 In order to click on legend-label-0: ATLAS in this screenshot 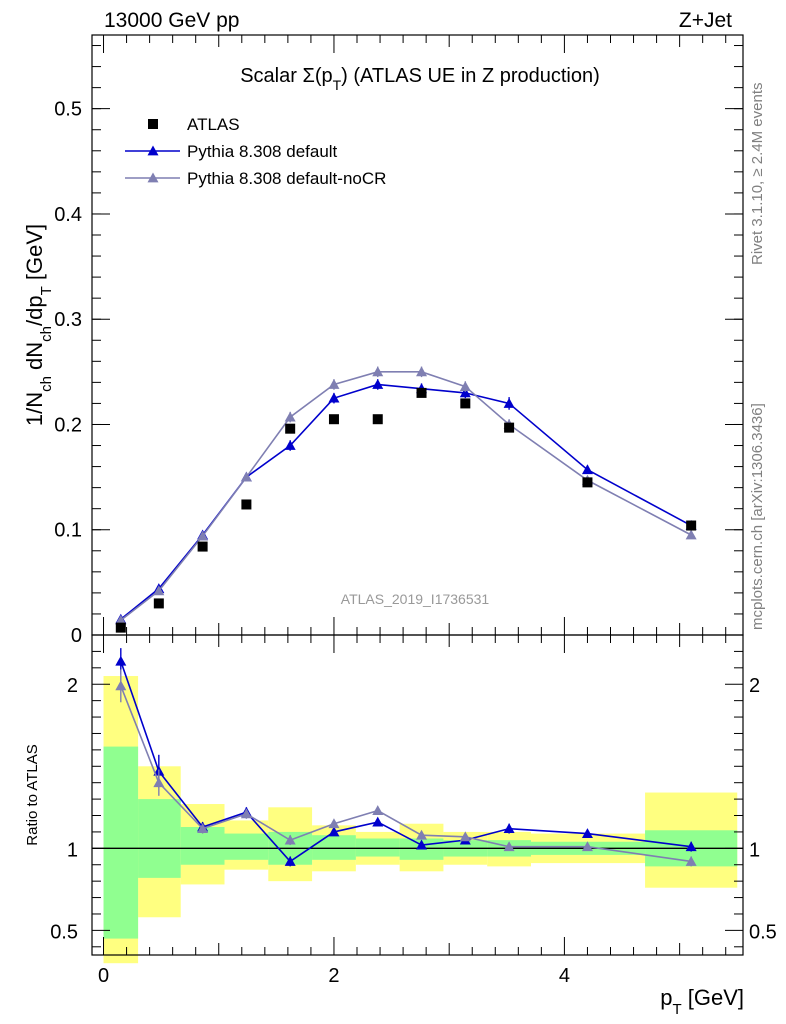, I will do `click(213, 124)`.